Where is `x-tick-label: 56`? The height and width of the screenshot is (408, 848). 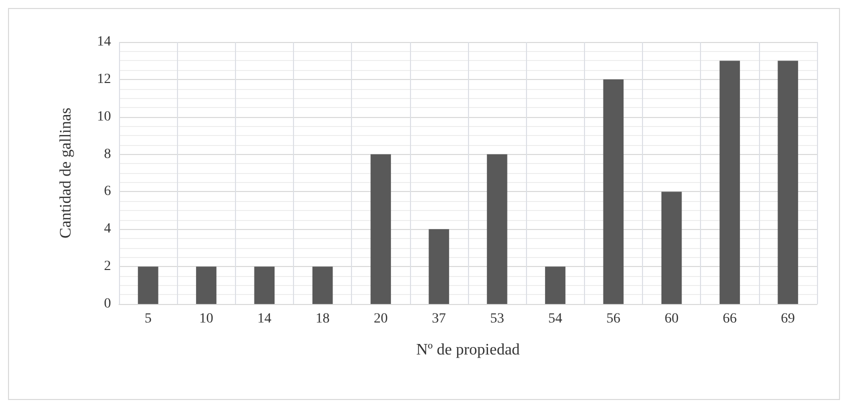
x-tick-label: 56 is located at coordinates (613, 319).